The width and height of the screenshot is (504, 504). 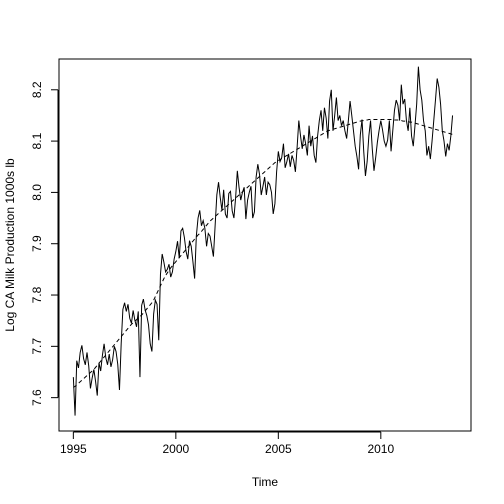 I want to click on y-axis-label: Log CA Milk Production 1000s lb, so click(x=10, y=245).